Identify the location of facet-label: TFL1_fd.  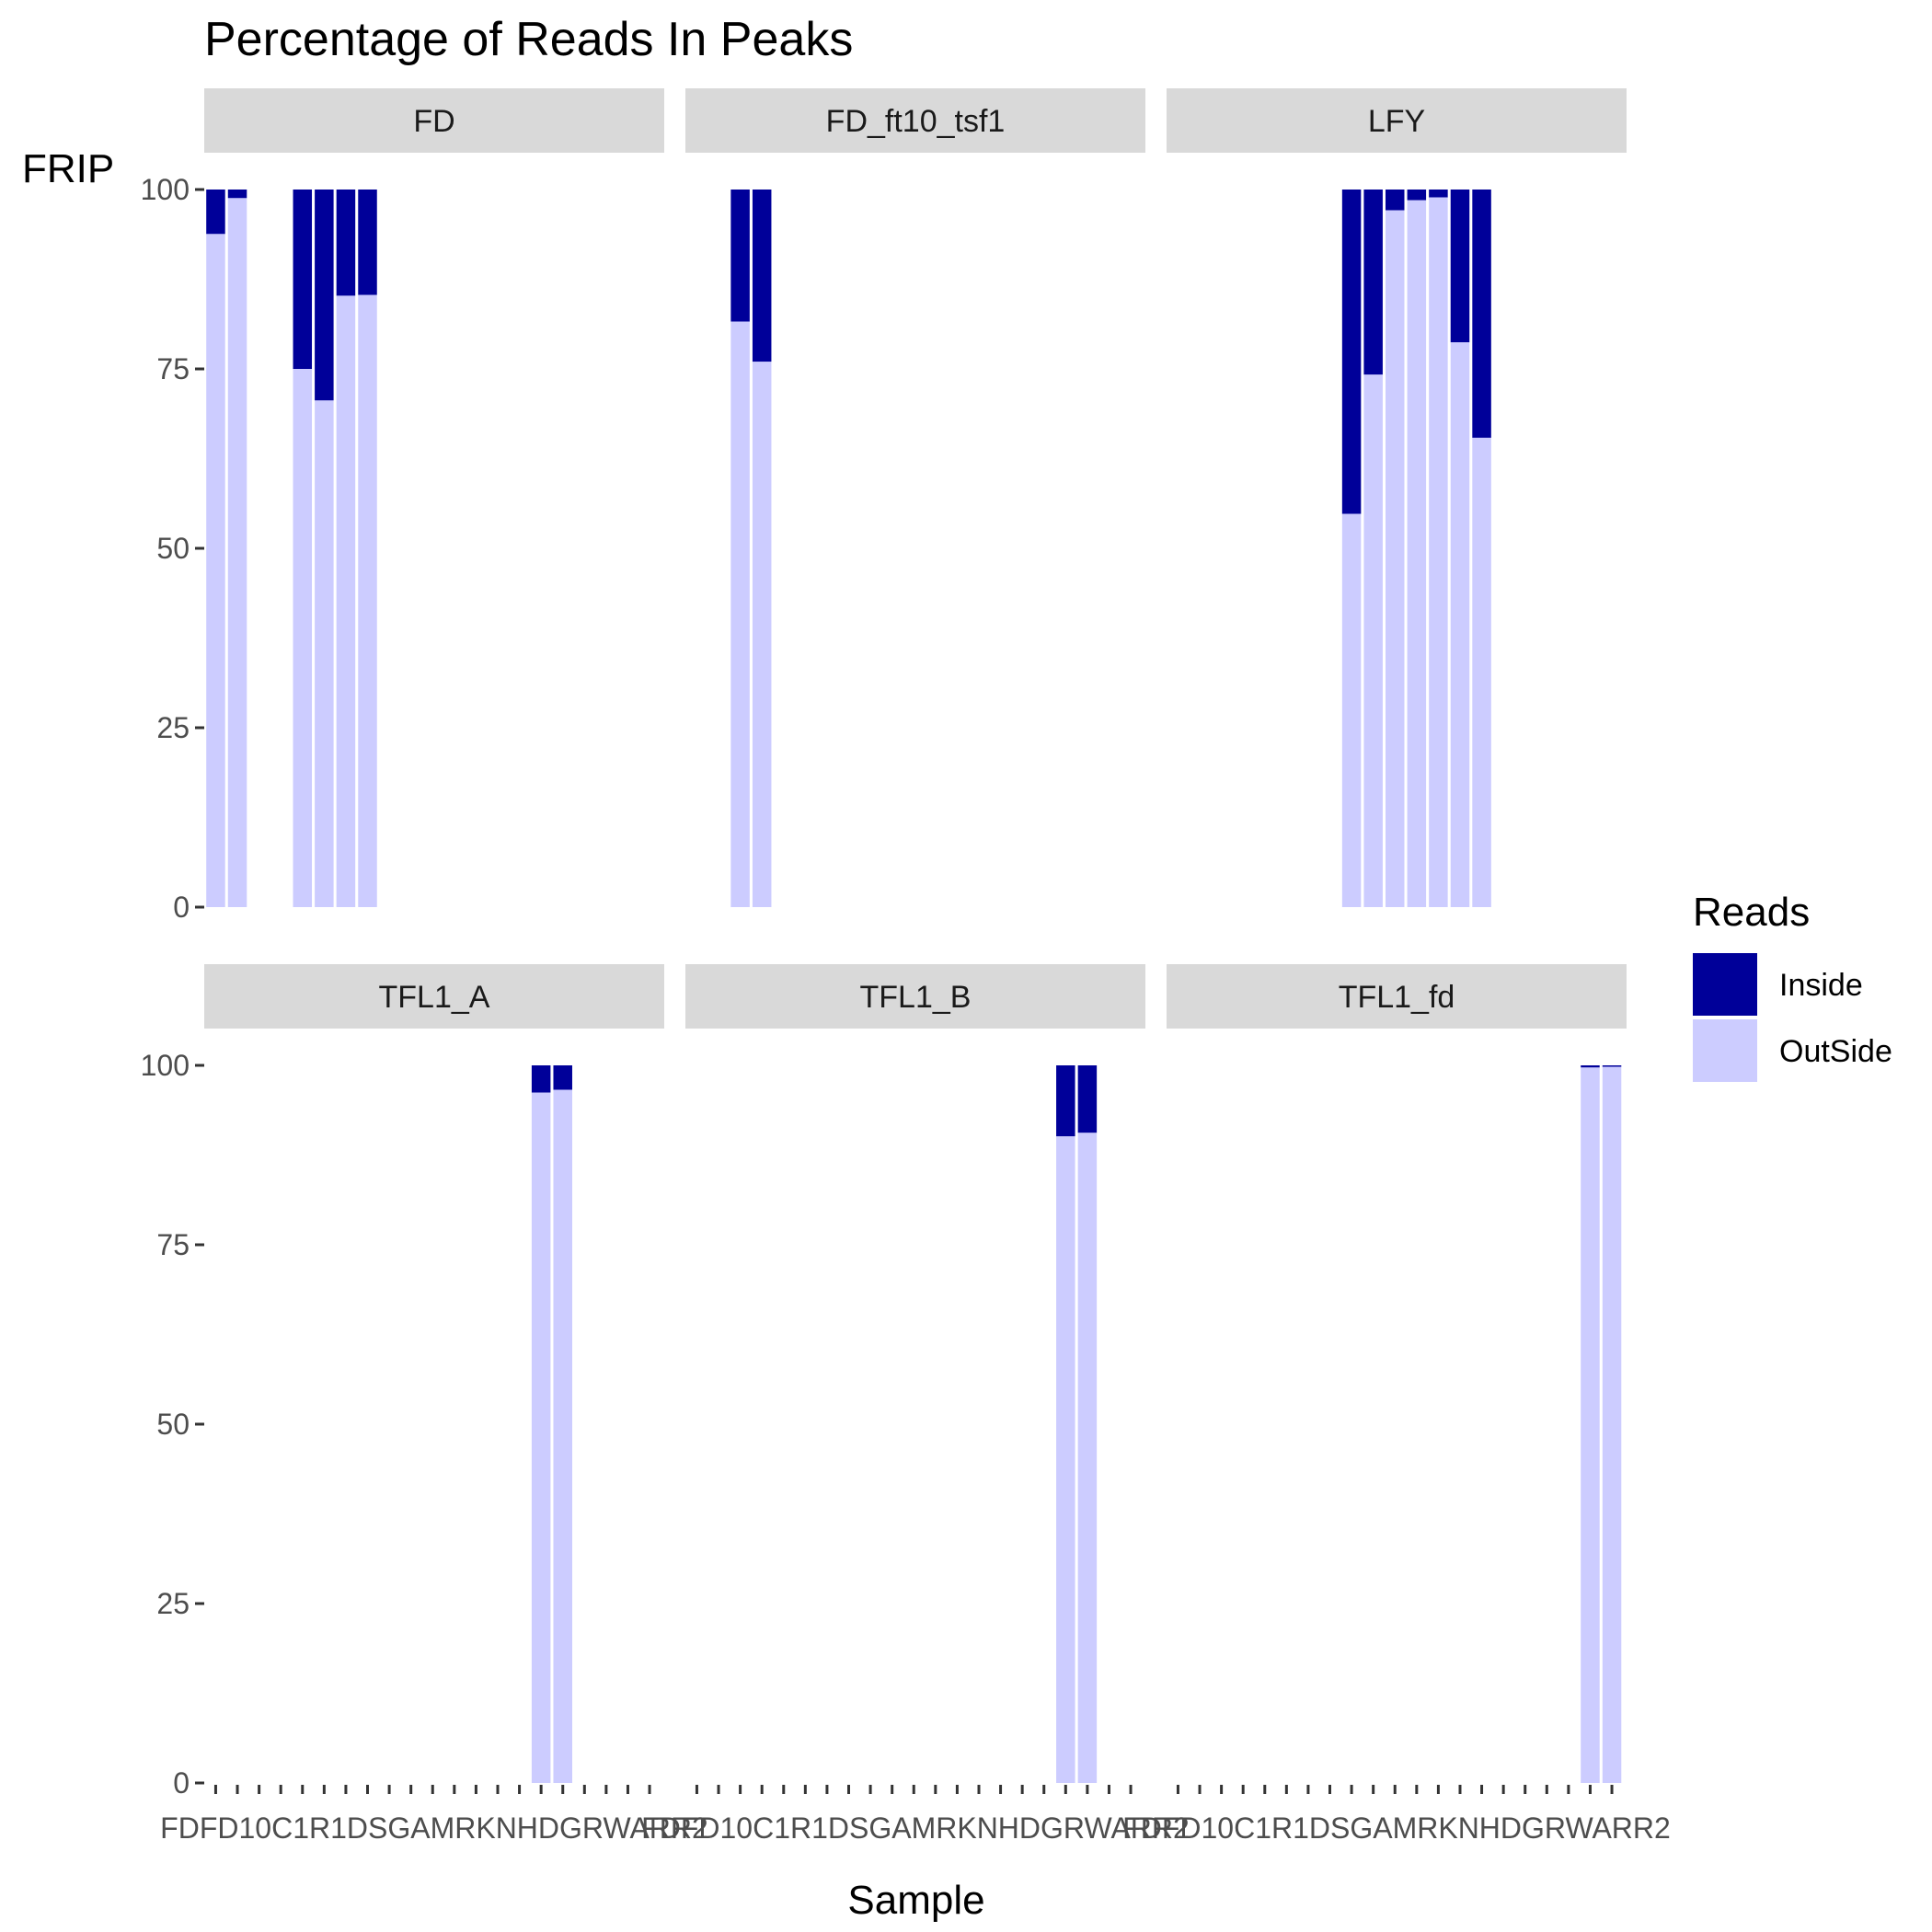
(1397, 997).